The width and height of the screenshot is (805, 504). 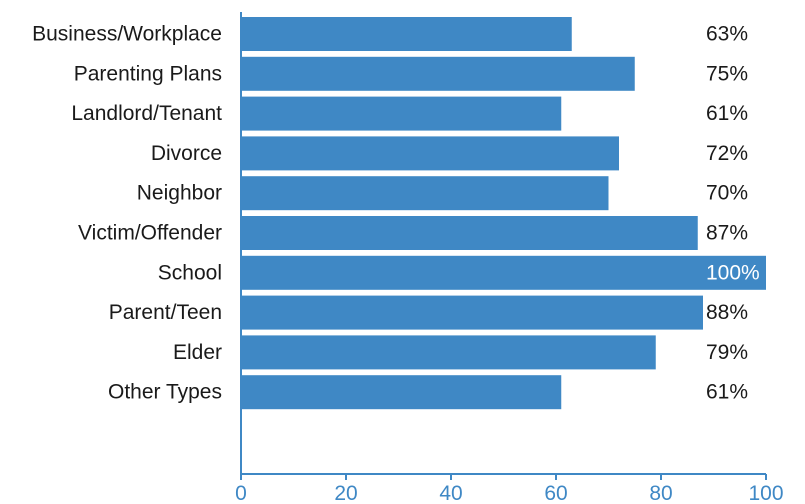 What do you see at coordinates (241, 493) in the screenshot?
I see `x-tick-label-0: 0` at bounding box center [241, 493].